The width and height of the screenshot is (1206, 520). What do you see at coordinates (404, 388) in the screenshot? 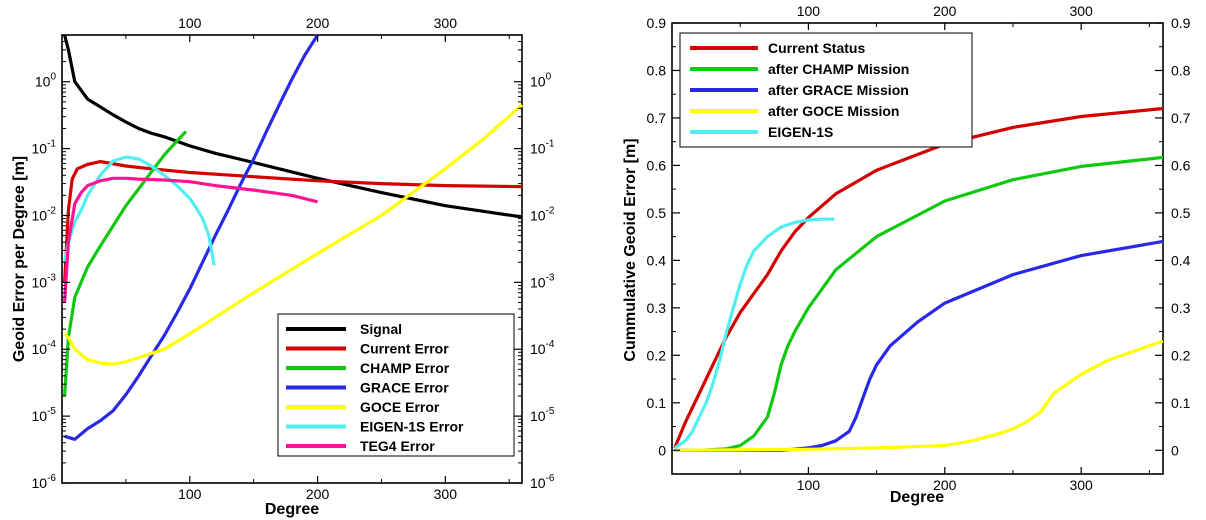
I see `legend-label: GRACE Error` at bounding box center [404, 388].